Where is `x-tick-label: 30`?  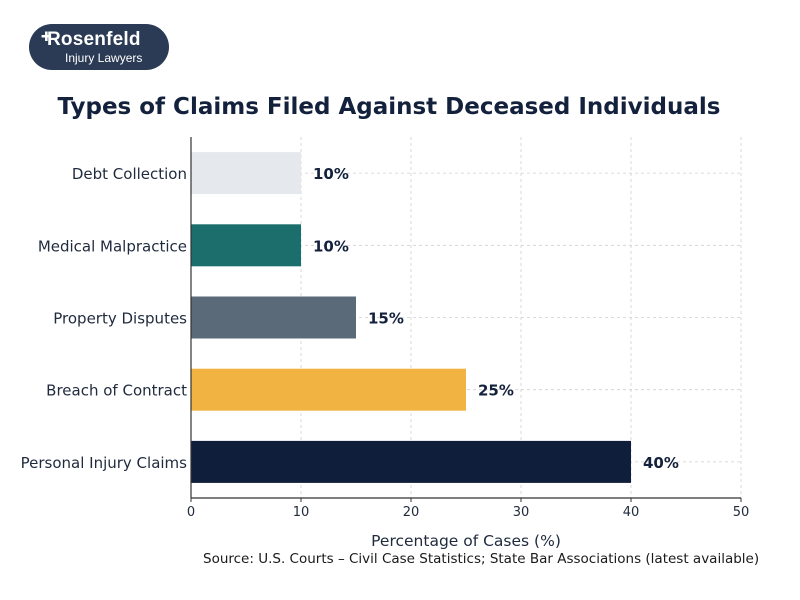
x-tick-label: 30 is located at coordinates (521, 512).